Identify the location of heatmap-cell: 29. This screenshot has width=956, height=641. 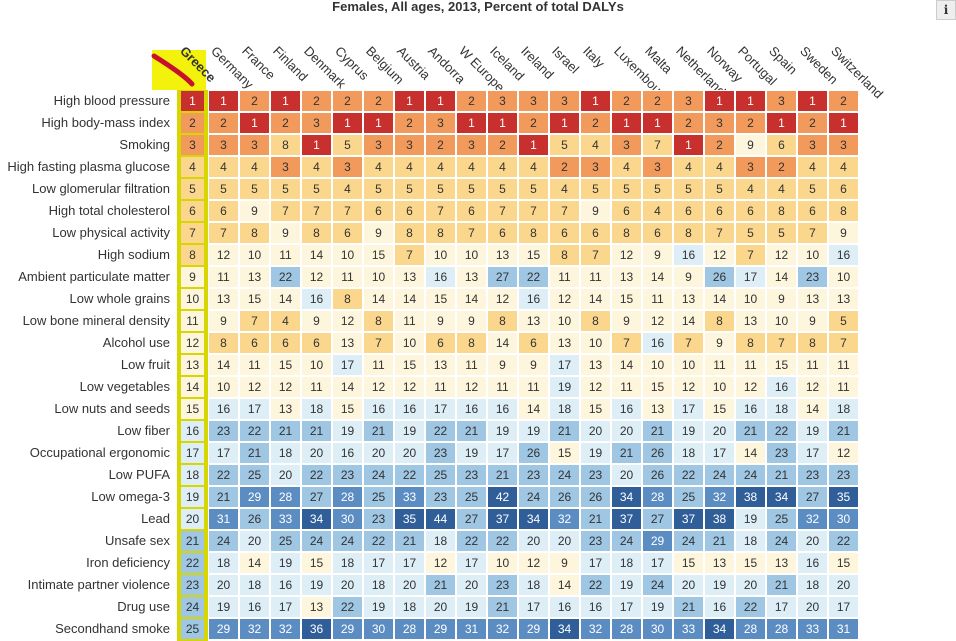
(223, 629).